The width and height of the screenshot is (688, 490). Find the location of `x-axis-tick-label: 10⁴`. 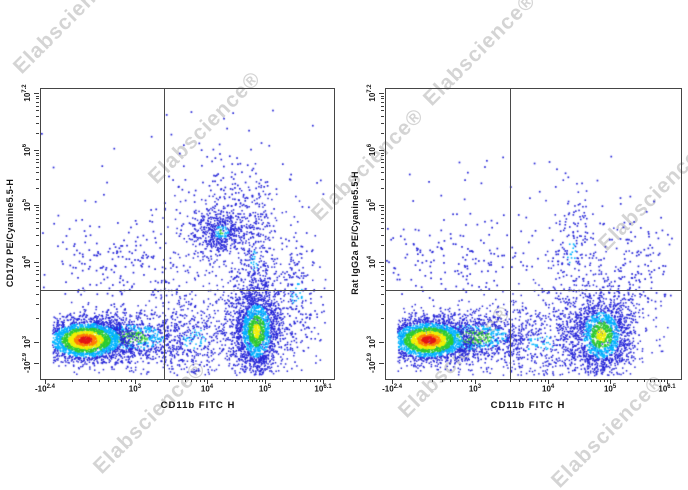

x-axis-tick-label: 10⁴ is located at coordinates (548, 389).